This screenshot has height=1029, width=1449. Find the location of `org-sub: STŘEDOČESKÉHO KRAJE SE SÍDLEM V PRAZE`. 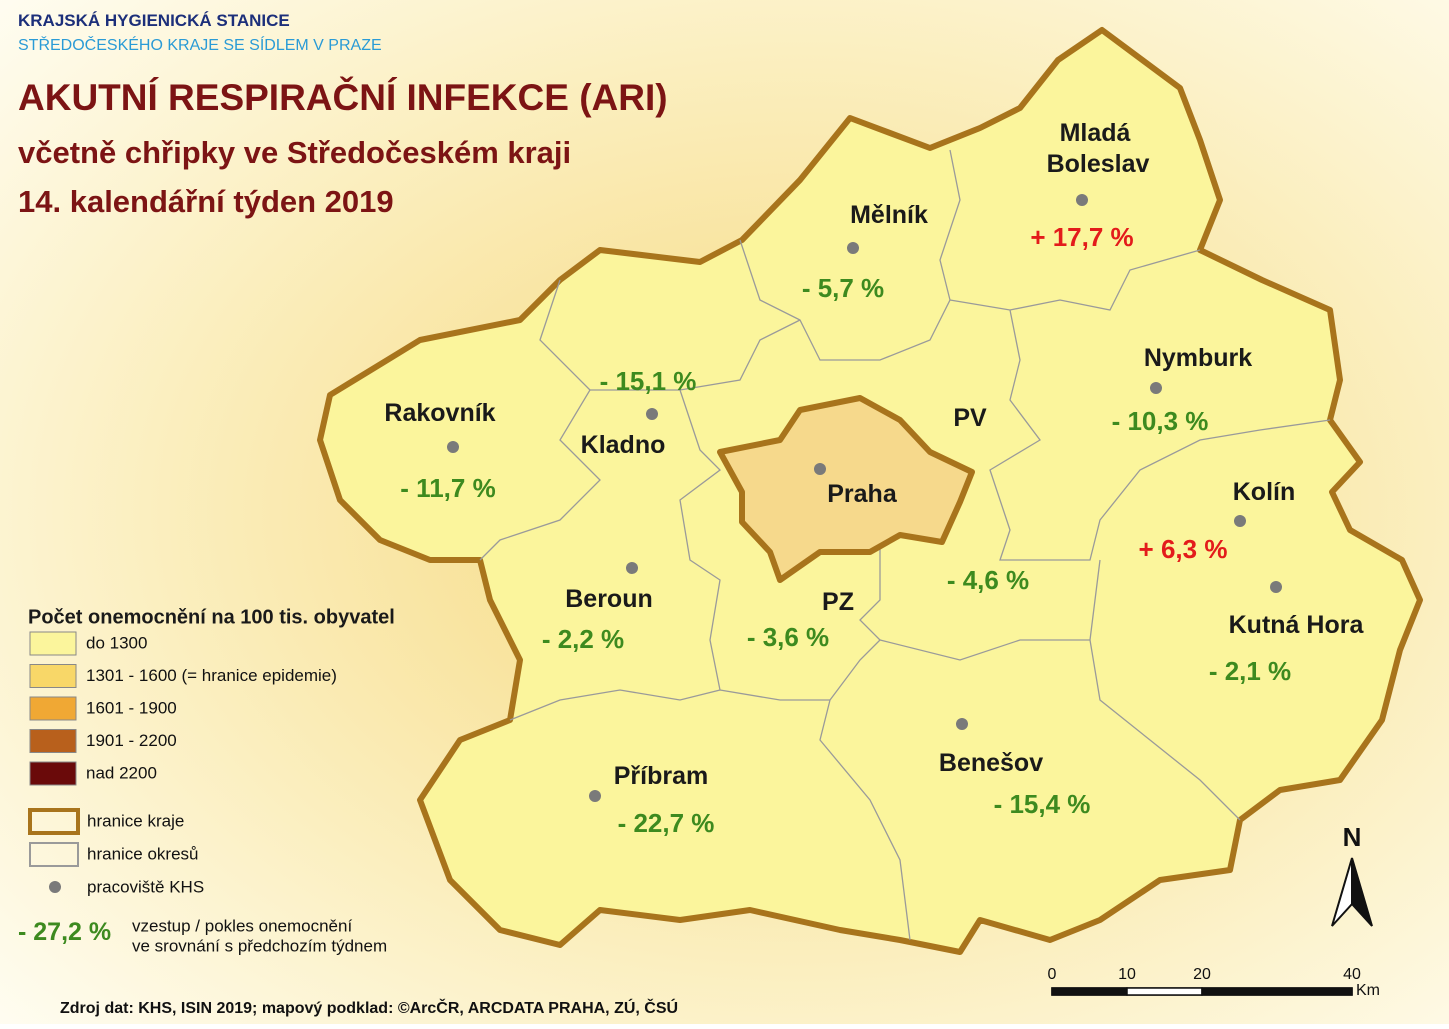

org-sub: STŘEDOČESKÉHO KRAJE SE SÍDLEM V PRAZE is located at coordinates (200, 44).